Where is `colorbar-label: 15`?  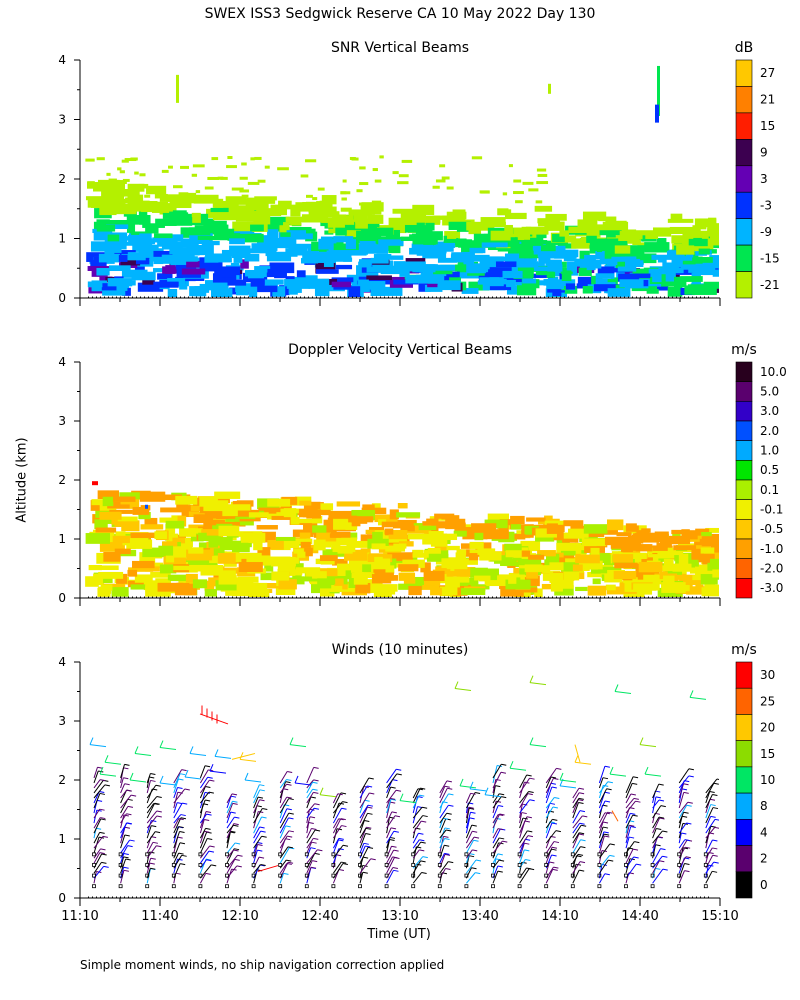 colorbar-label: 15 is located at coordinates (767, 754).